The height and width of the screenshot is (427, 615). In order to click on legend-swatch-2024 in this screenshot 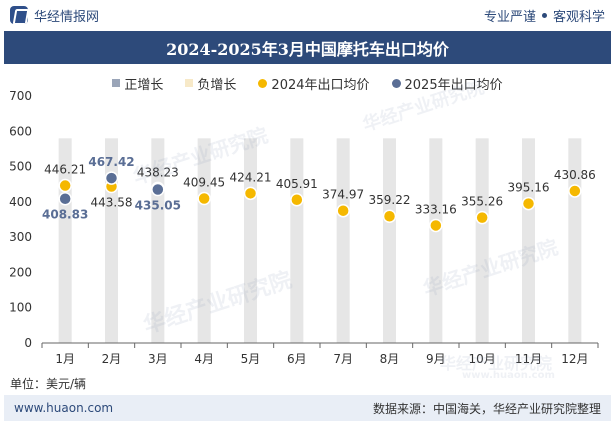, I will do `click(263, 83)`.